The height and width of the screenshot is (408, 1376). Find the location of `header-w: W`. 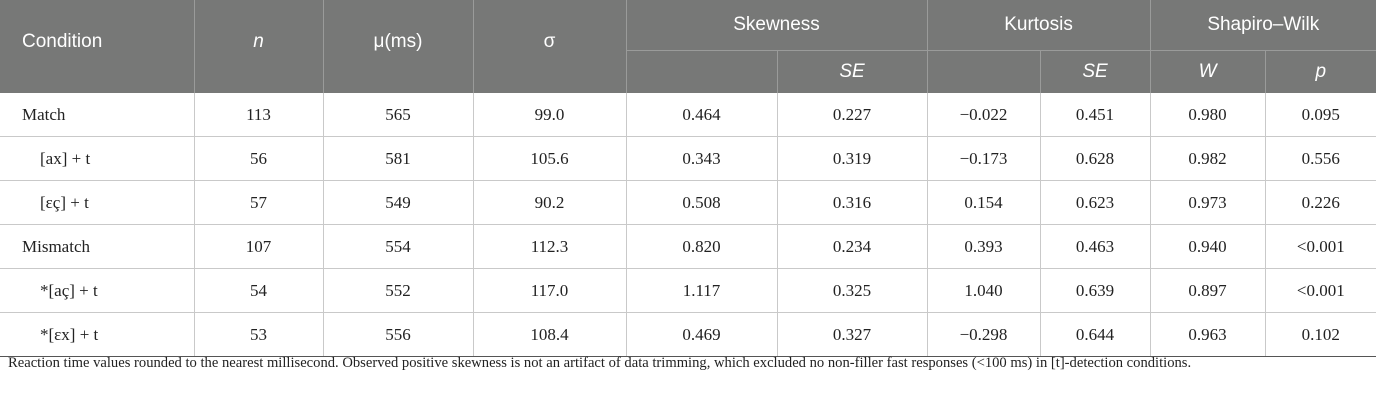

header-w: W is located at coordinates (1207, 71).